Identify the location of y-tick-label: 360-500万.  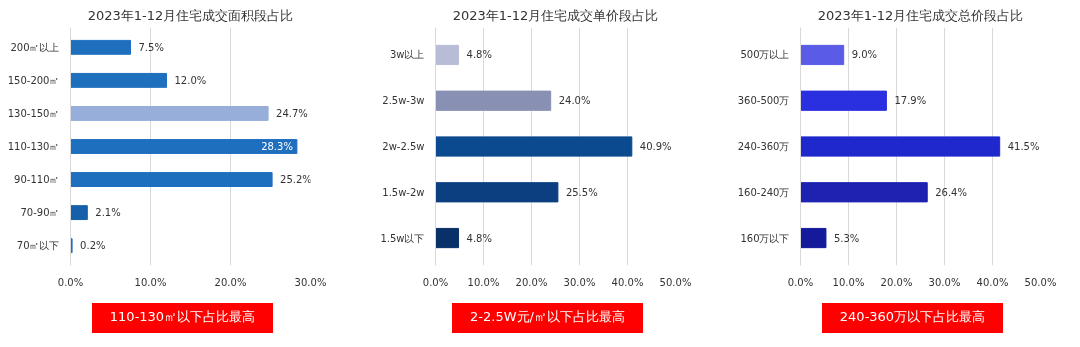
(763, 101).